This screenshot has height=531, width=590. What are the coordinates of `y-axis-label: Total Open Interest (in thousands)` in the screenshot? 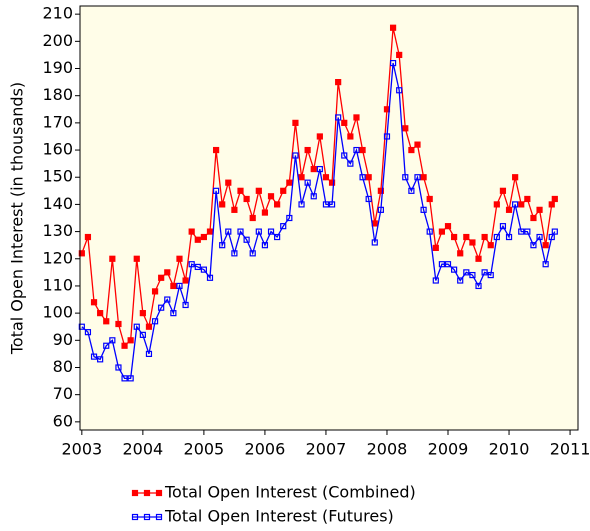 It's located at (17, 218).